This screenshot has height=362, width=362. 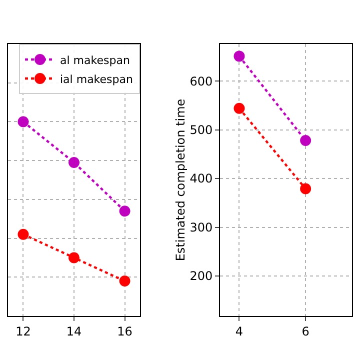 I want to click on y-tick-label: 600, so click(x=201, y=81).